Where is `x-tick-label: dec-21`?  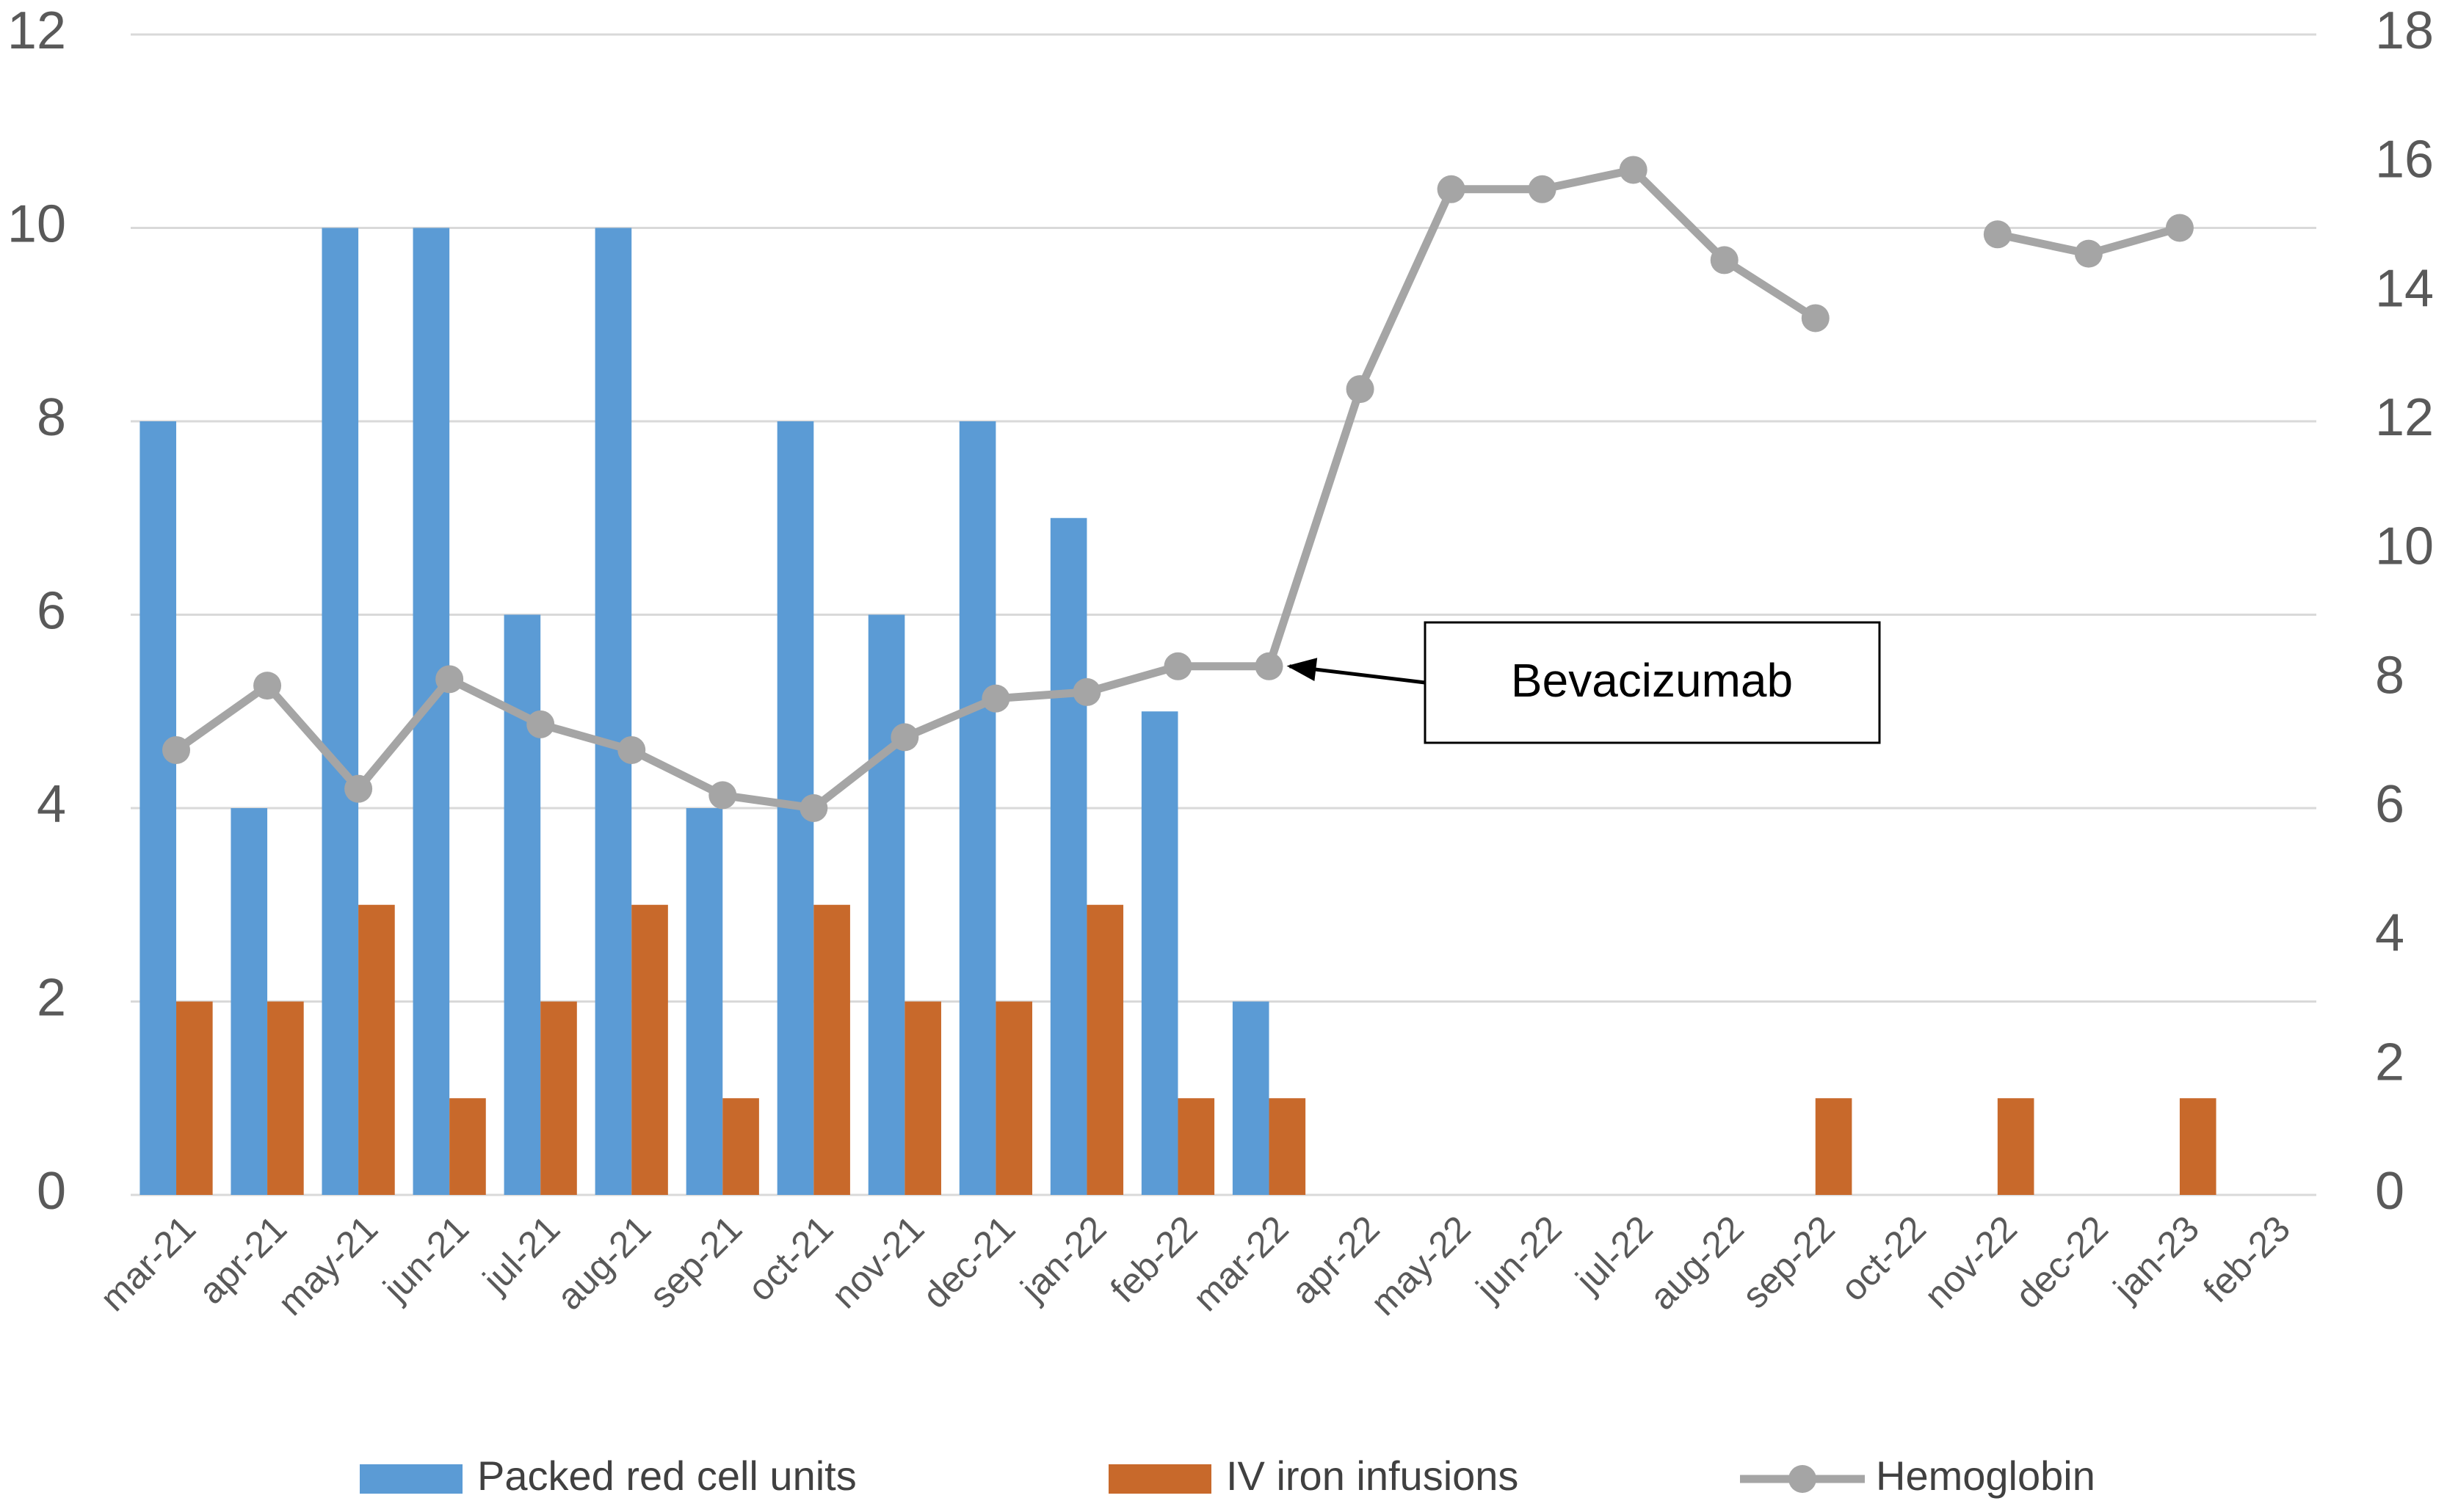 x-tick-label: dec-21 is located at coordinates (969, 1262).